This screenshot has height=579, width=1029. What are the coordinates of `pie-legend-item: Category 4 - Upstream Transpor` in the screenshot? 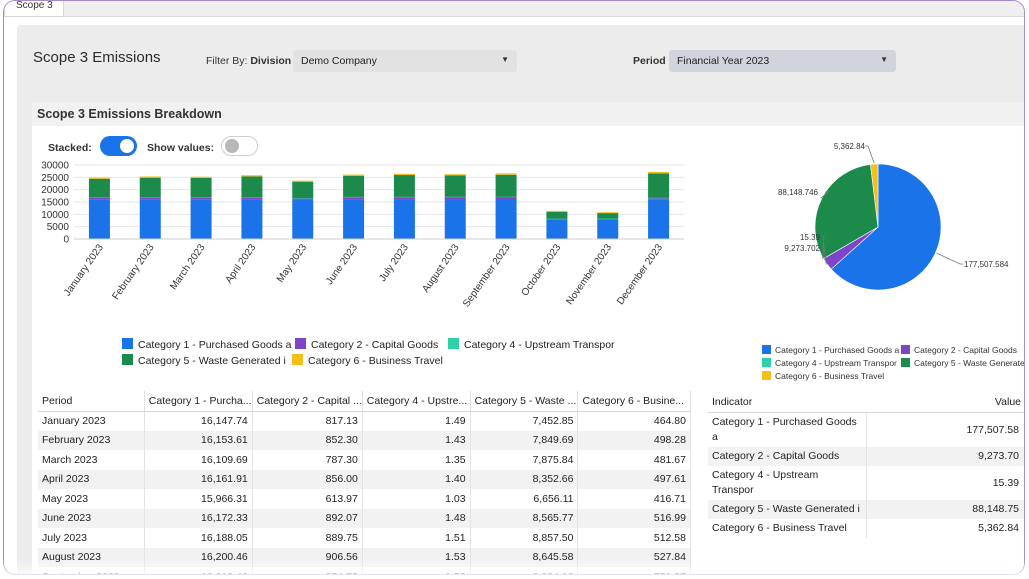 It's located at (829, 363).